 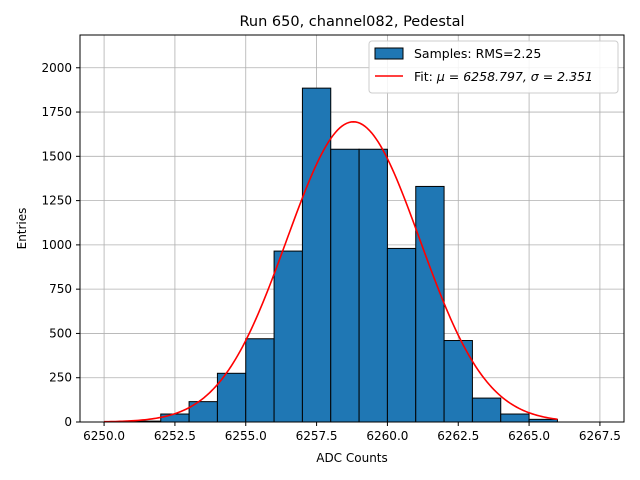 I want to click on legend-label-fit-params: μ = 6258.797, σ = 2.351, so click(x=514, y=76).